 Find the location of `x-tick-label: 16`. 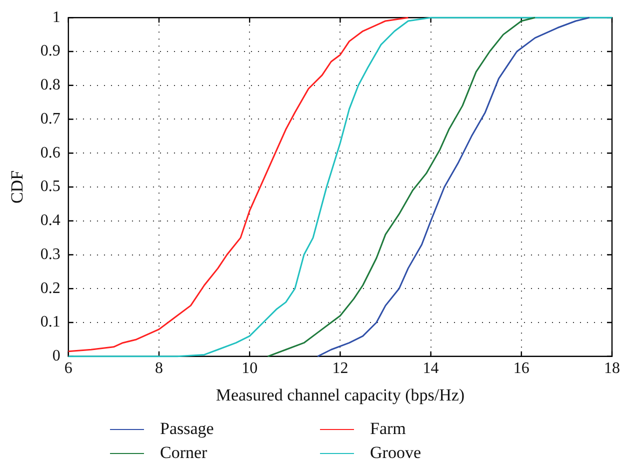

x-tick-label: 16 is located at coordinates (521, 369).